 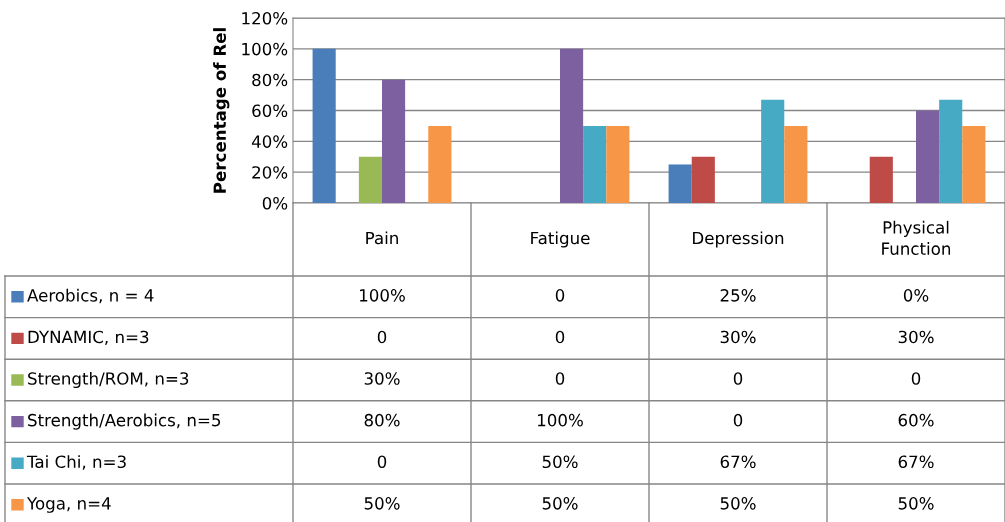 What do you see at coordinates (275, 203) in the screenshot?
I see `y-tick-label: 0%` at bounding box center [275, 203].